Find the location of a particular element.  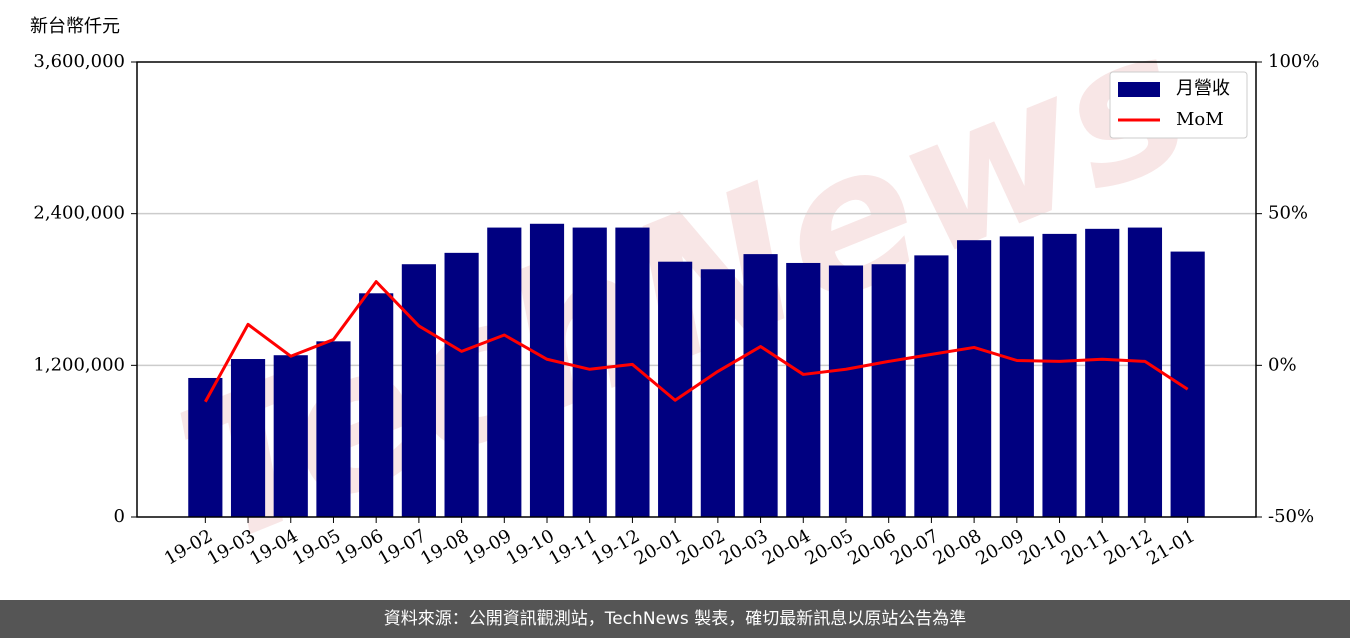

x-tick-label: 20-12 is located at coordinates (1128, 547).